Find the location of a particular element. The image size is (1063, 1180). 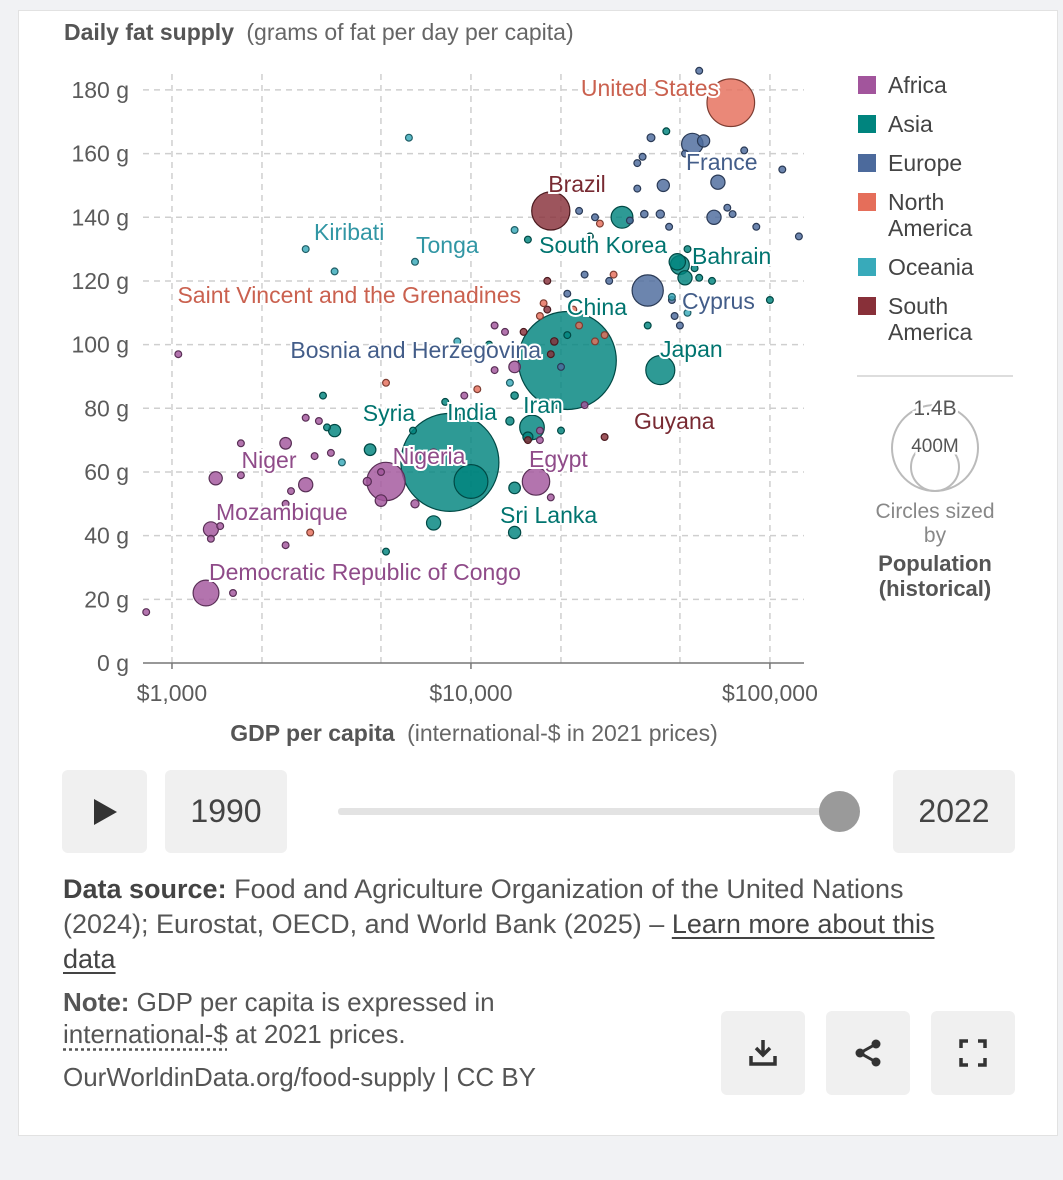

start-year: 1990 is located at coordinates (226, 811).